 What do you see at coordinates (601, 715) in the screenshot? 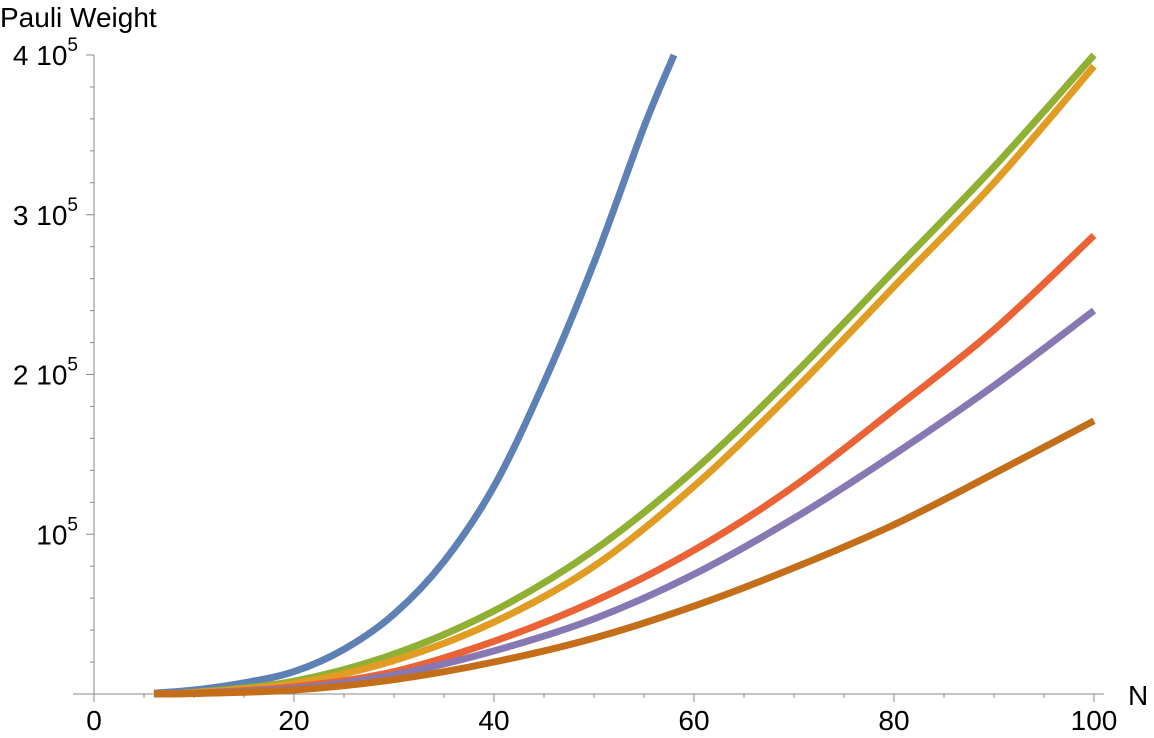
I see `x-ticks: 0 20 40 60 80 100` at bounding box center [601, 715].